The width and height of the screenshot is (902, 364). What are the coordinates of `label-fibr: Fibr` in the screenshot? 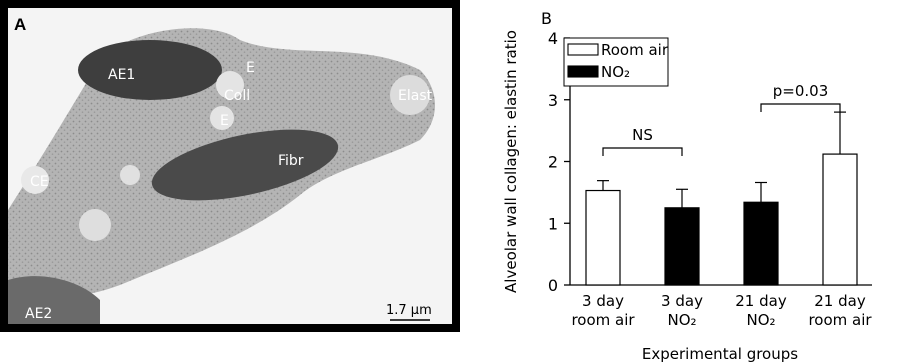 It's located at (291, 161).